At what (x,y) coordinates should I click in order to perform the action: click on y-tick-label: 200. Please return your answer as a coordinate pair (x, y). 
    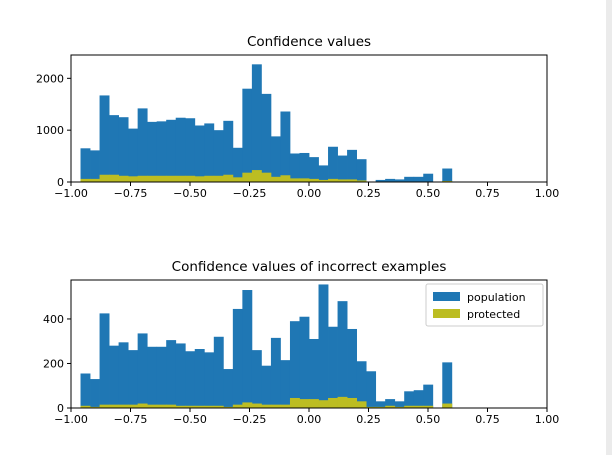
    Looking at the image, I should click on (53, 363).